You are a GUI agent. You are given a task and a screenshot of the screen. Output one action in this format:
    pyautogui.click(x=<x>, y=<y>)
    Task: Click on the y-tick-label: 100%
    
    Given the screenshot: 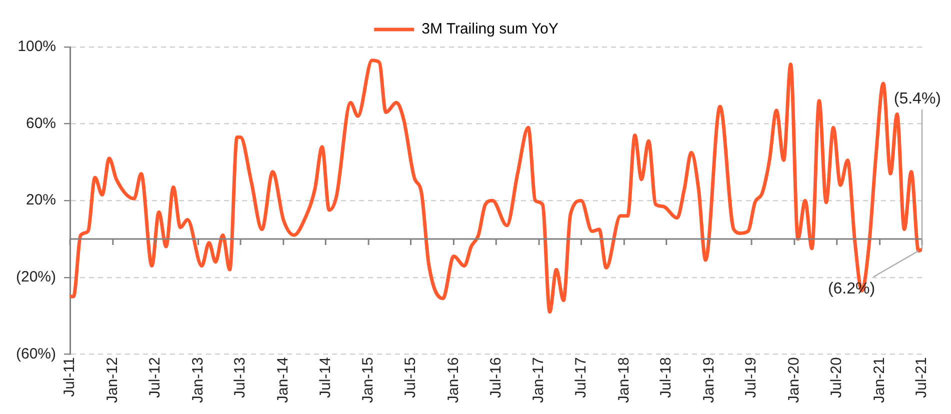 What is the action you would take?
    pyautogui.click(x=37, y=47)
    